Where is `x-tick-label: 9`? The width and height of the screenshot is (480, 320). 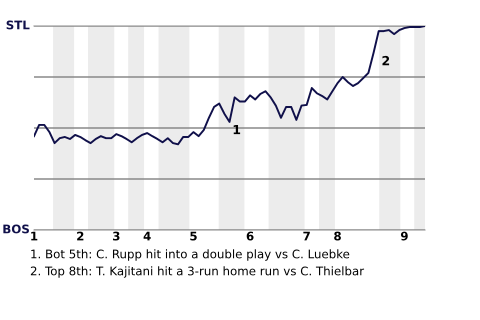 x-tick-label: 9 is located at coordinates (404, 236).